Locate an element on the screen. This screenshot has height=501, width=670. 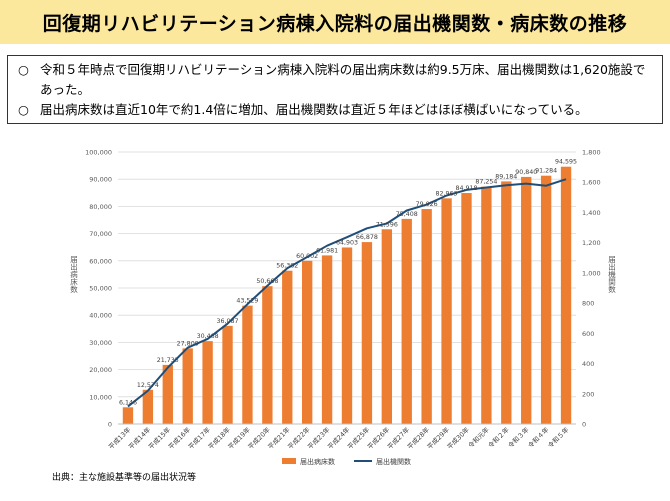
y-right-tick-label: 1,600 is located at coordinates (591, 183).